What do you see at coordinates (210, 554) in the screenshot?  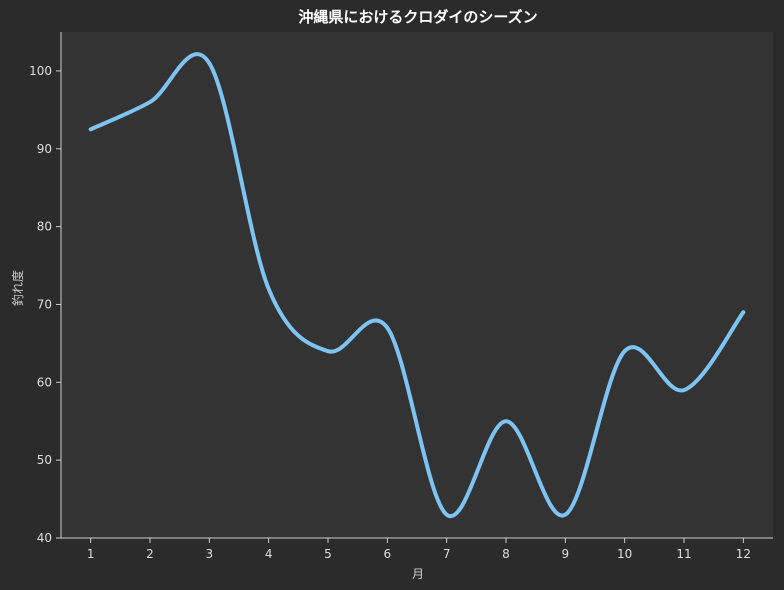 I see `x-tick-label: 3` at bounding box center [210, 554].